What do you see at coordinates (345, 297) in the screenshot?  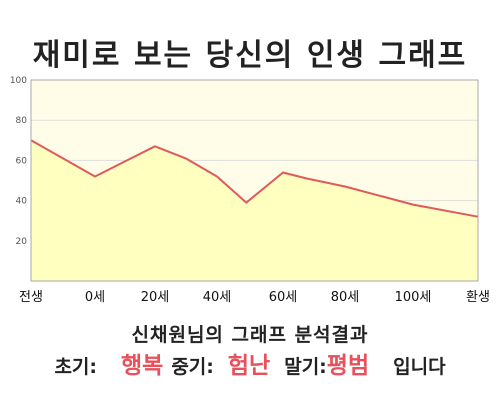 I see `x-tick-label: 80세` at bounding box center [345, 297].